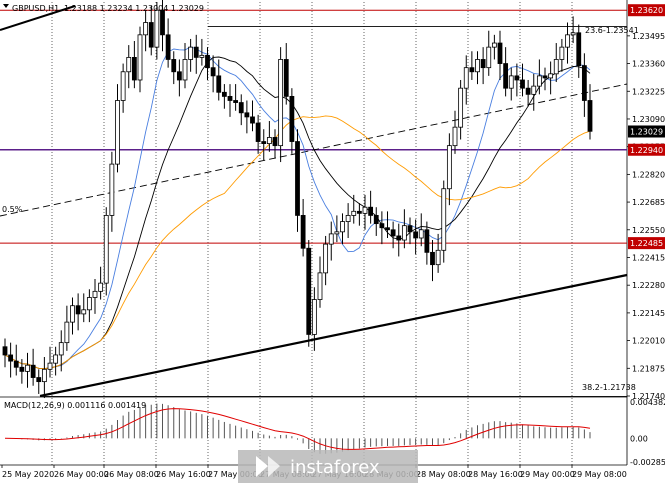 The image size is (665, 487). I want to click on time-tick-label: 28 May 08:00, so click(443, 474).